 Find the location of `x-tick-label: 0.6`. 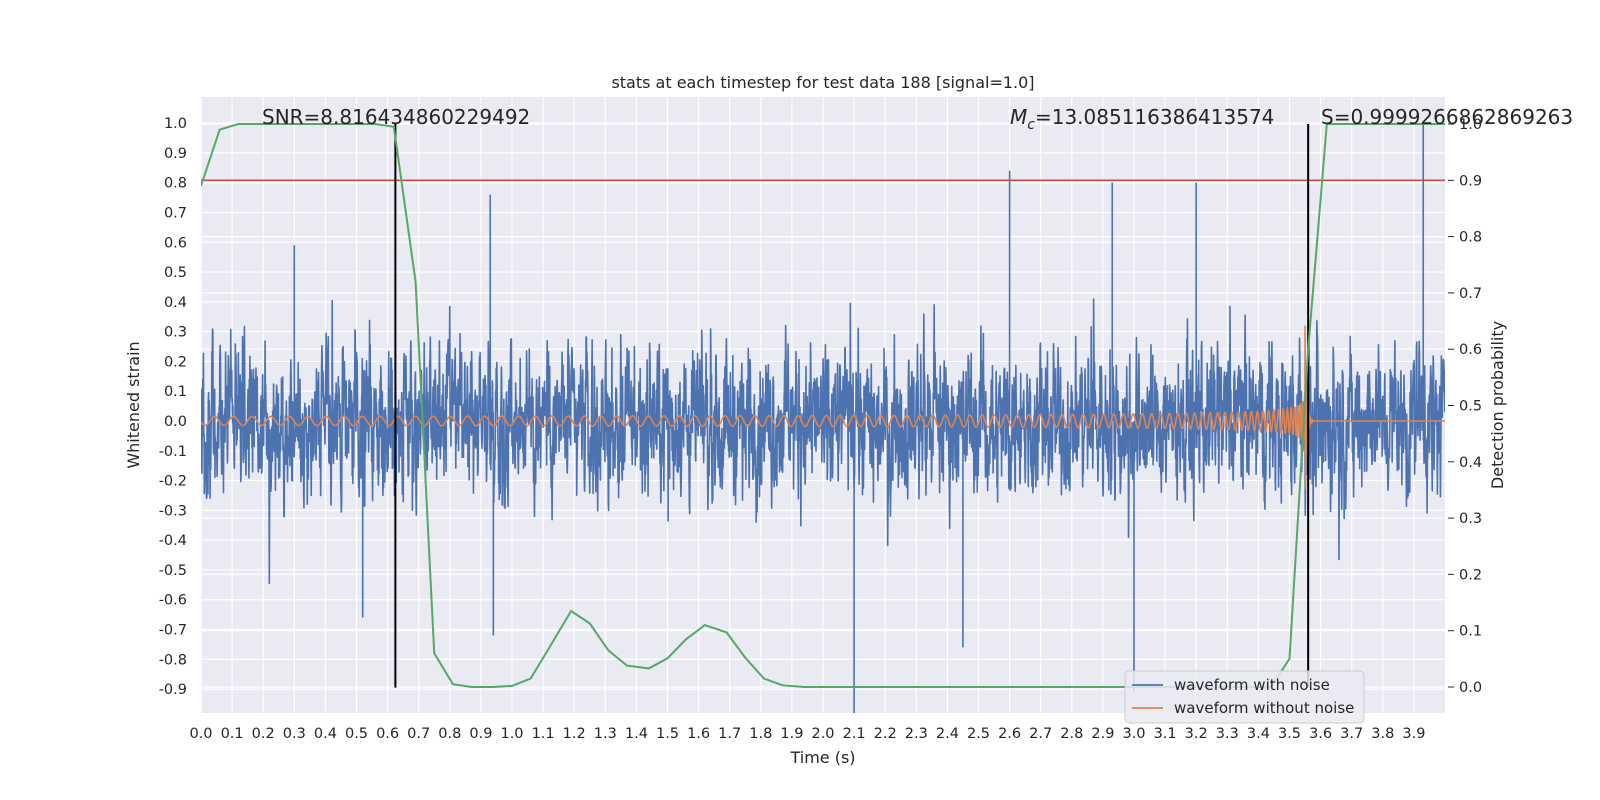

x-tick-label: 0.6 is located at coordinates (387, 734).